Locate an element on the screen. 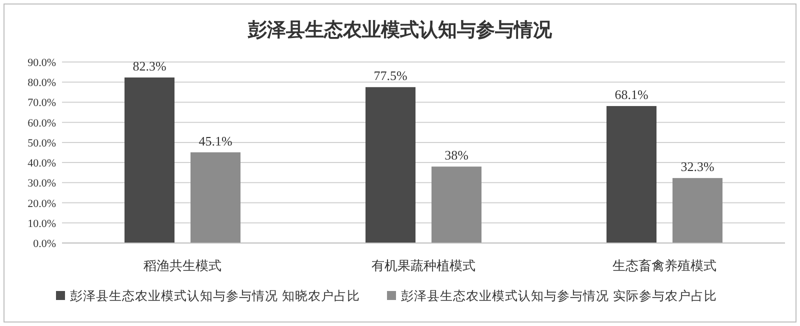  y-tick-label: 30.0% is located at coordinates (42, 184).